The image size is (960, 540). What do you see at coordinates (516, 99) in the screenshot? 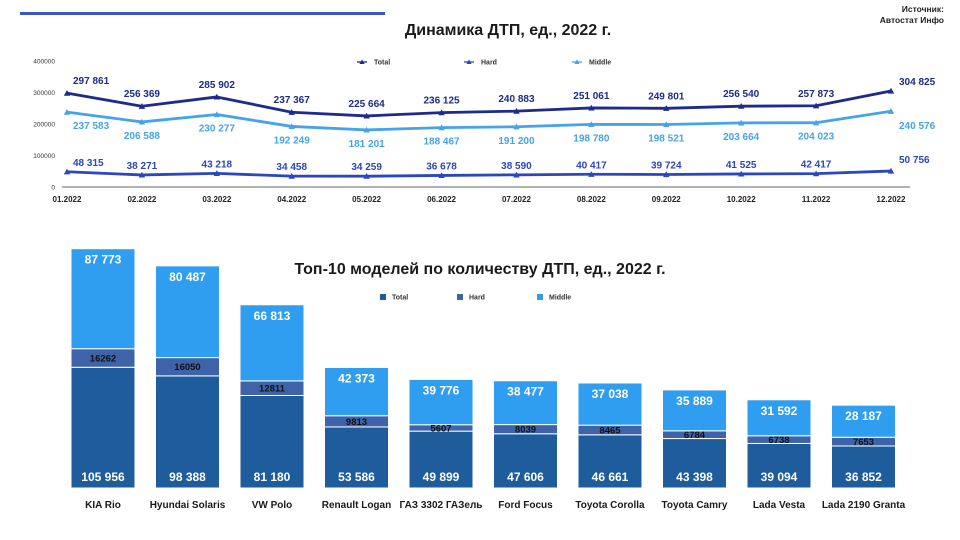
I see `data-label-total: 240 883` at bounding box center [516, 99].